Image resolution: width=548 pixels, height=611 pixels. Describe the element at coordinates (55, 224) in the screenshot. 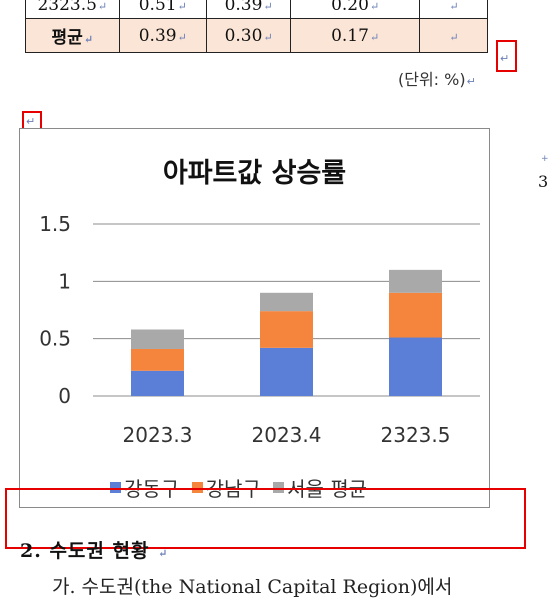

I see `y-tick-label: 1.5` at that location.